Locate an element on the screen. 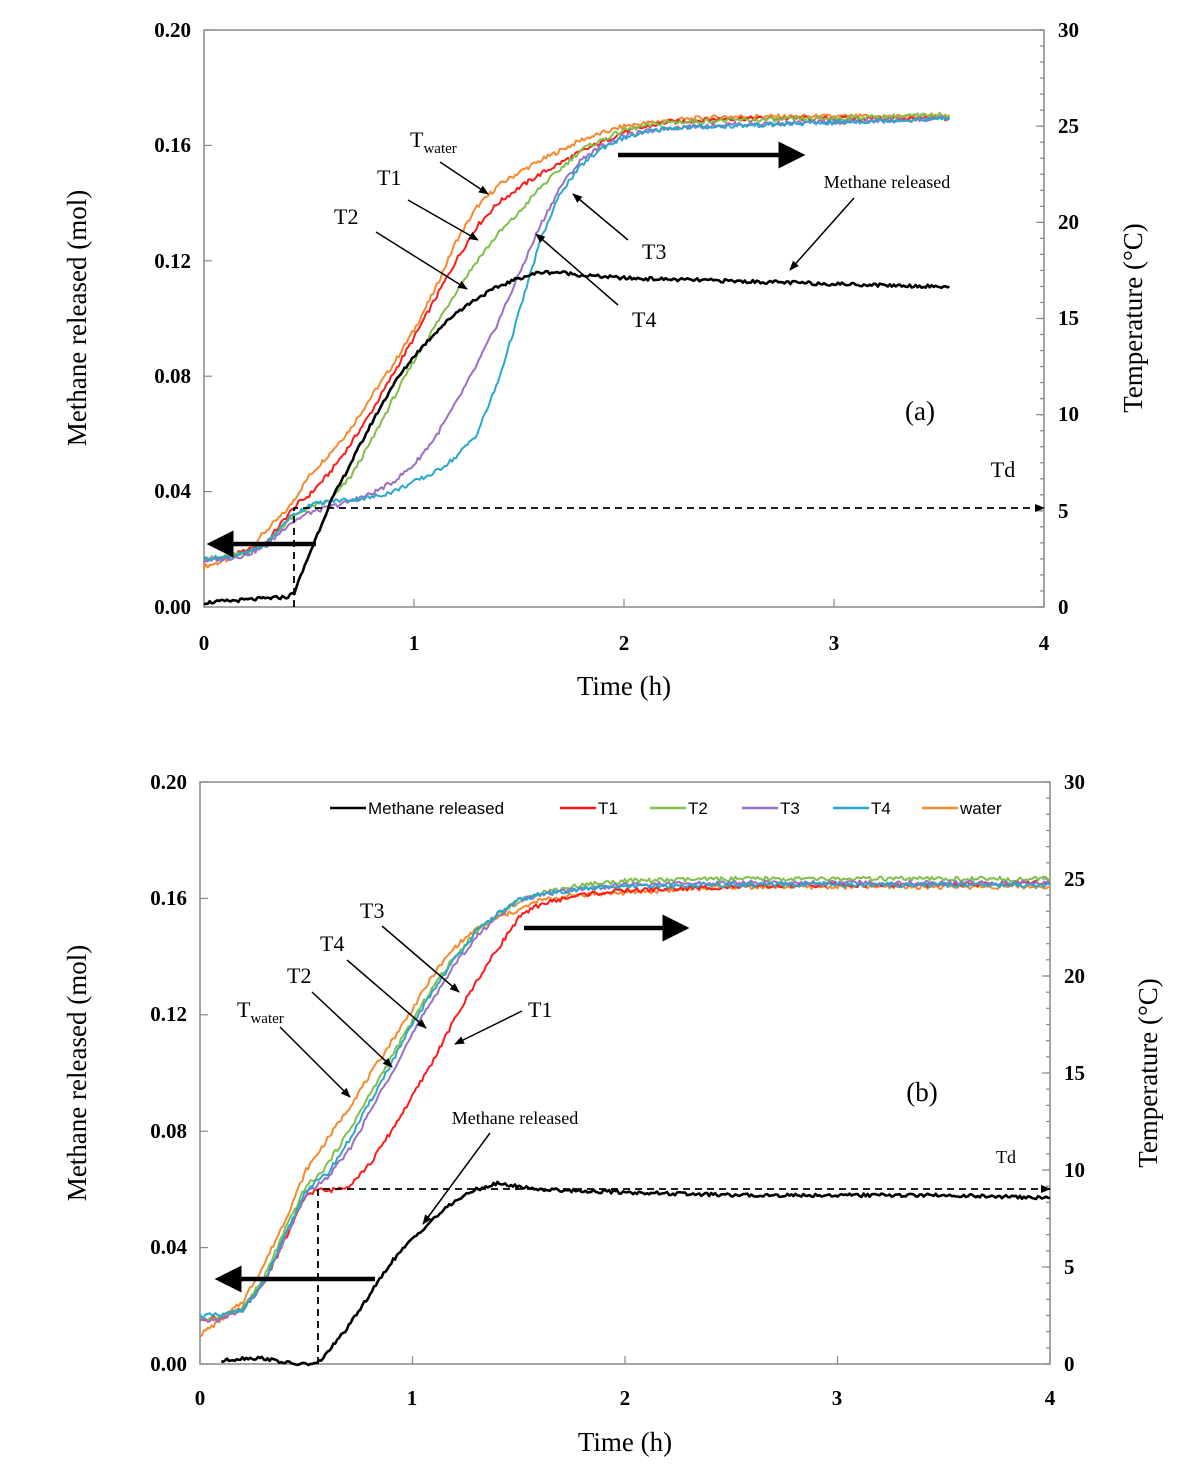 This screenshot has height=1483, width=1196. legend-entry: T2 is located at coordinates (679, 808).